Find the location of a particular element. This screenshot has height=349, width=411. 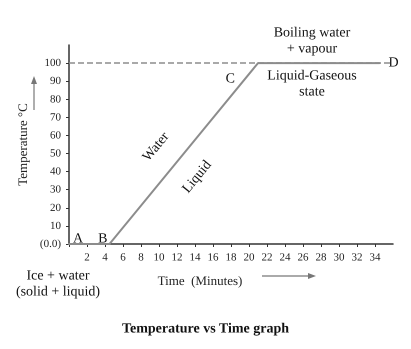

y-tick-label: 30 is located at coordinates (56, 190).